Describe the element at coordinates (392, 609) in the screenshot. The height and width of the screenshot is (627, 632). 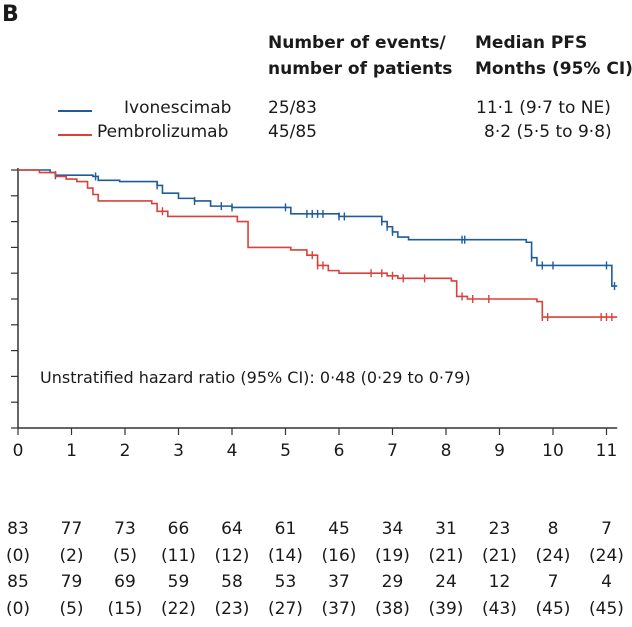
I see `risk-cell-pembrolizumab-events: (38)` at that location.